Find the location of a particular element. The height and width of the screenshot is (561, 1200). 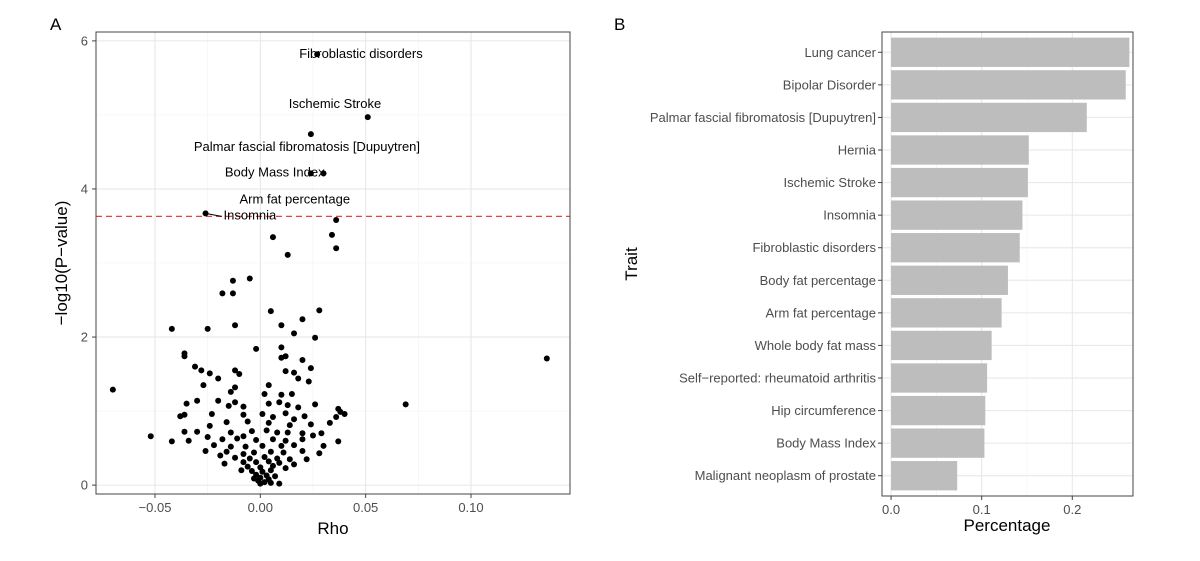

panel-b-category-label: Fibroblastic disorders is located at coordinates (814, 247).